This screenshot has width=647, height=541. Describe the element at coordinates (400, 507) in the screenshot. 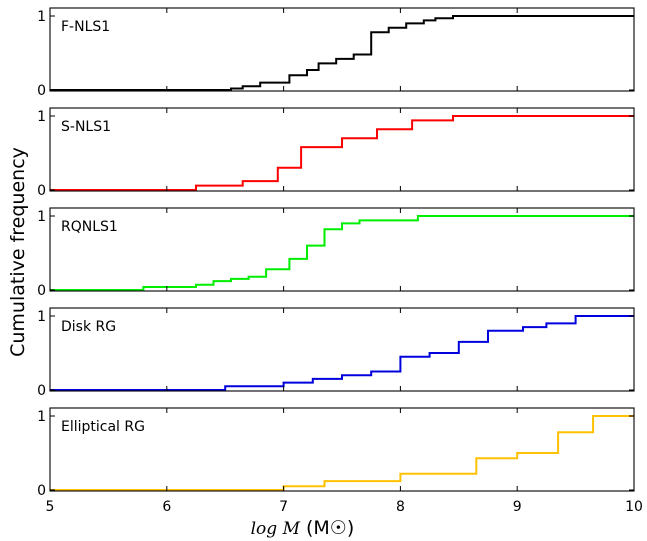

I see `x-tick-label: 8` at that location.